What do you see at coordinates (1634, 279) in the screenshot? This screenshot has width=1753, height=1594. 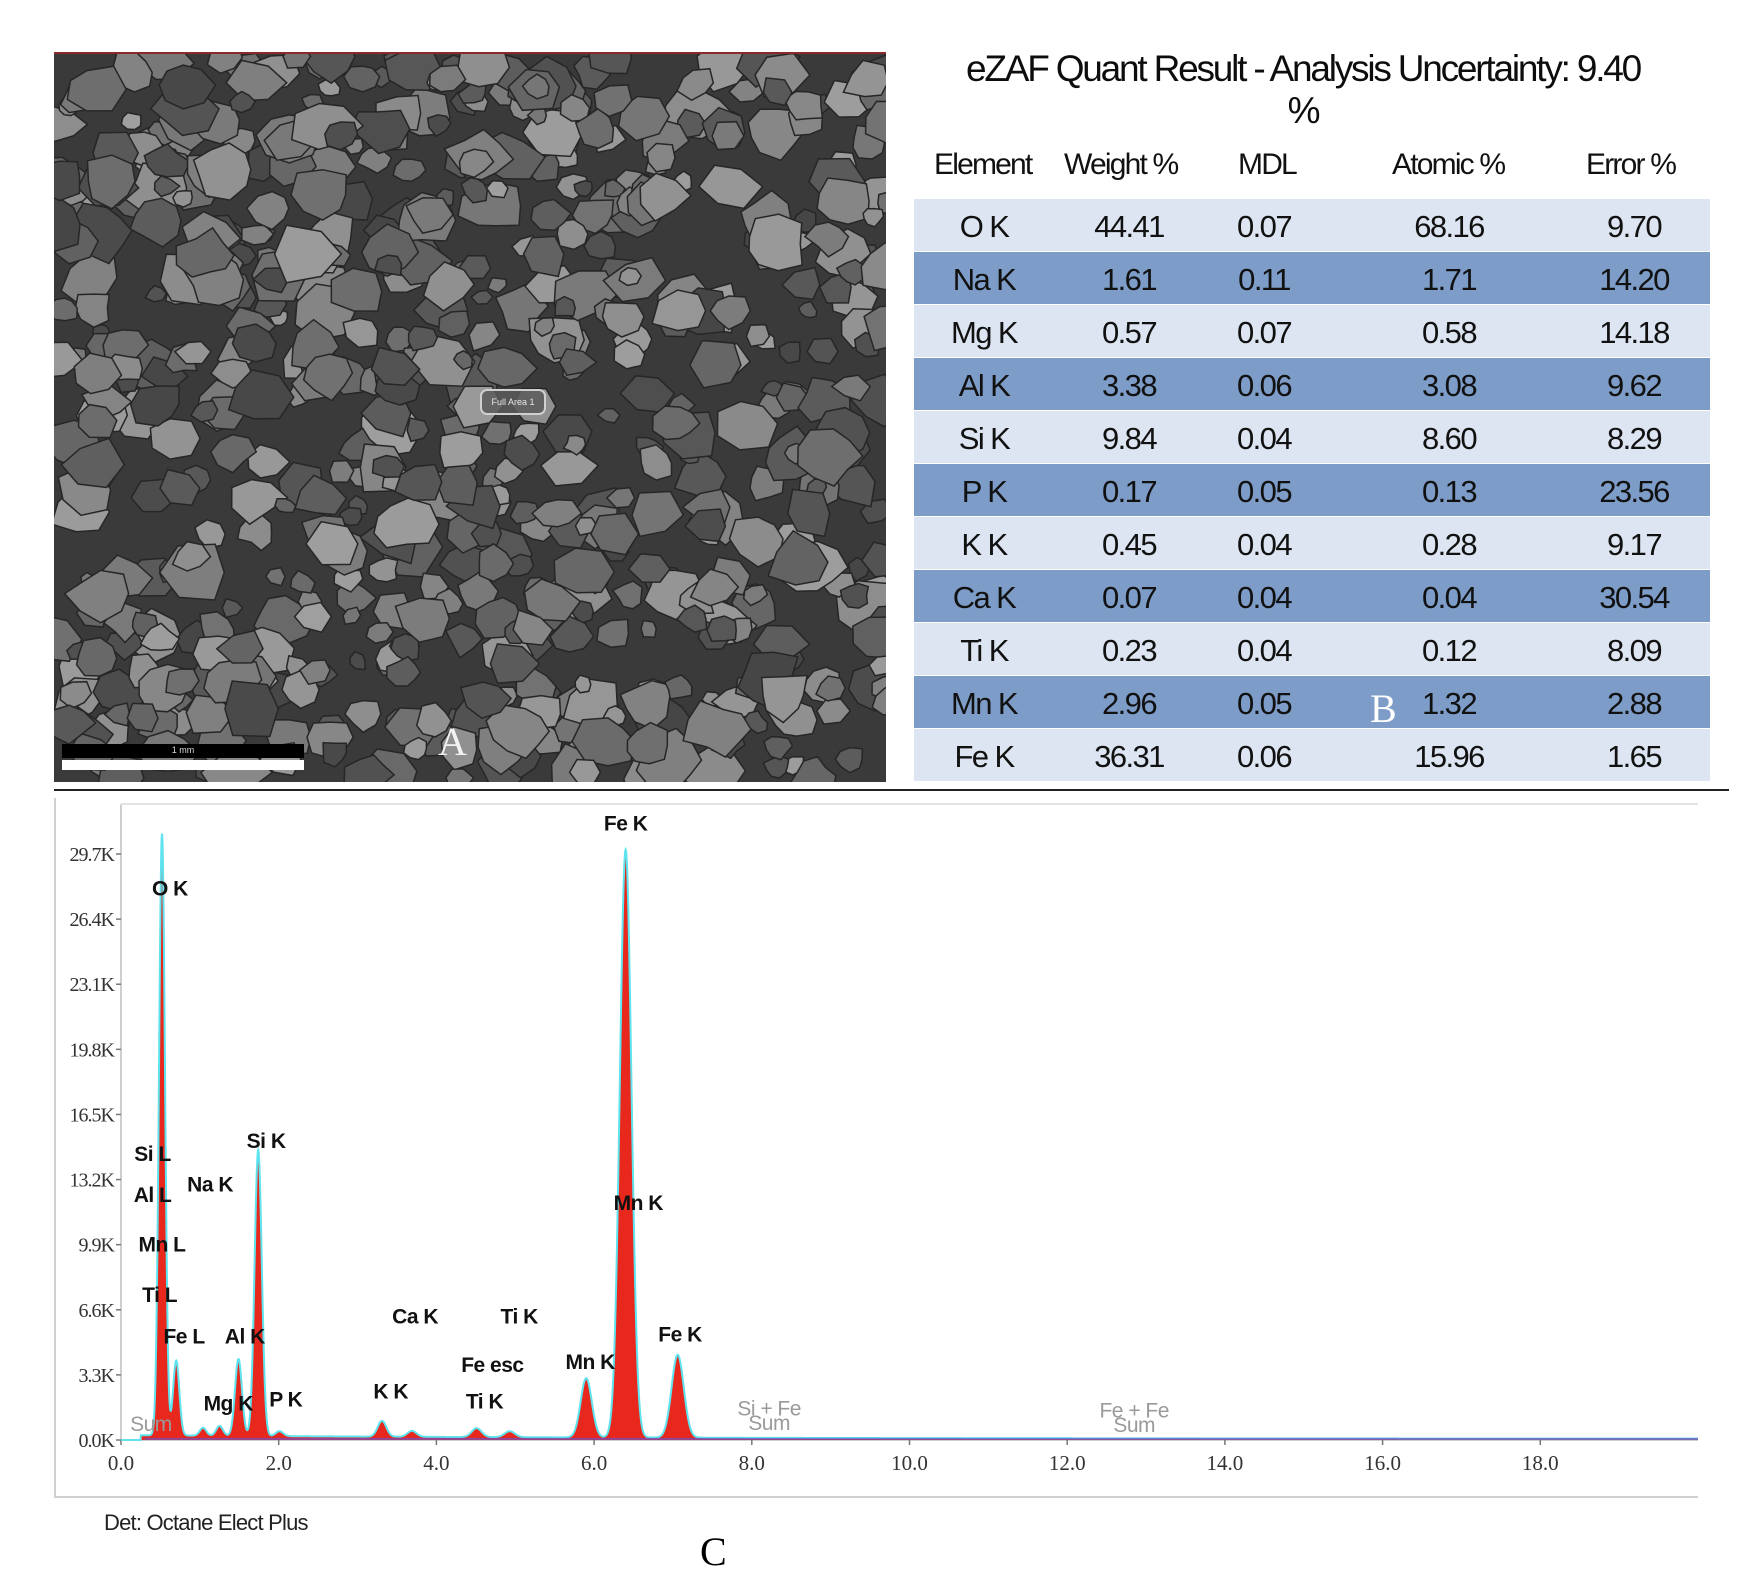 I see `cell-error: 14.20` at bounding box center [1634, 279].